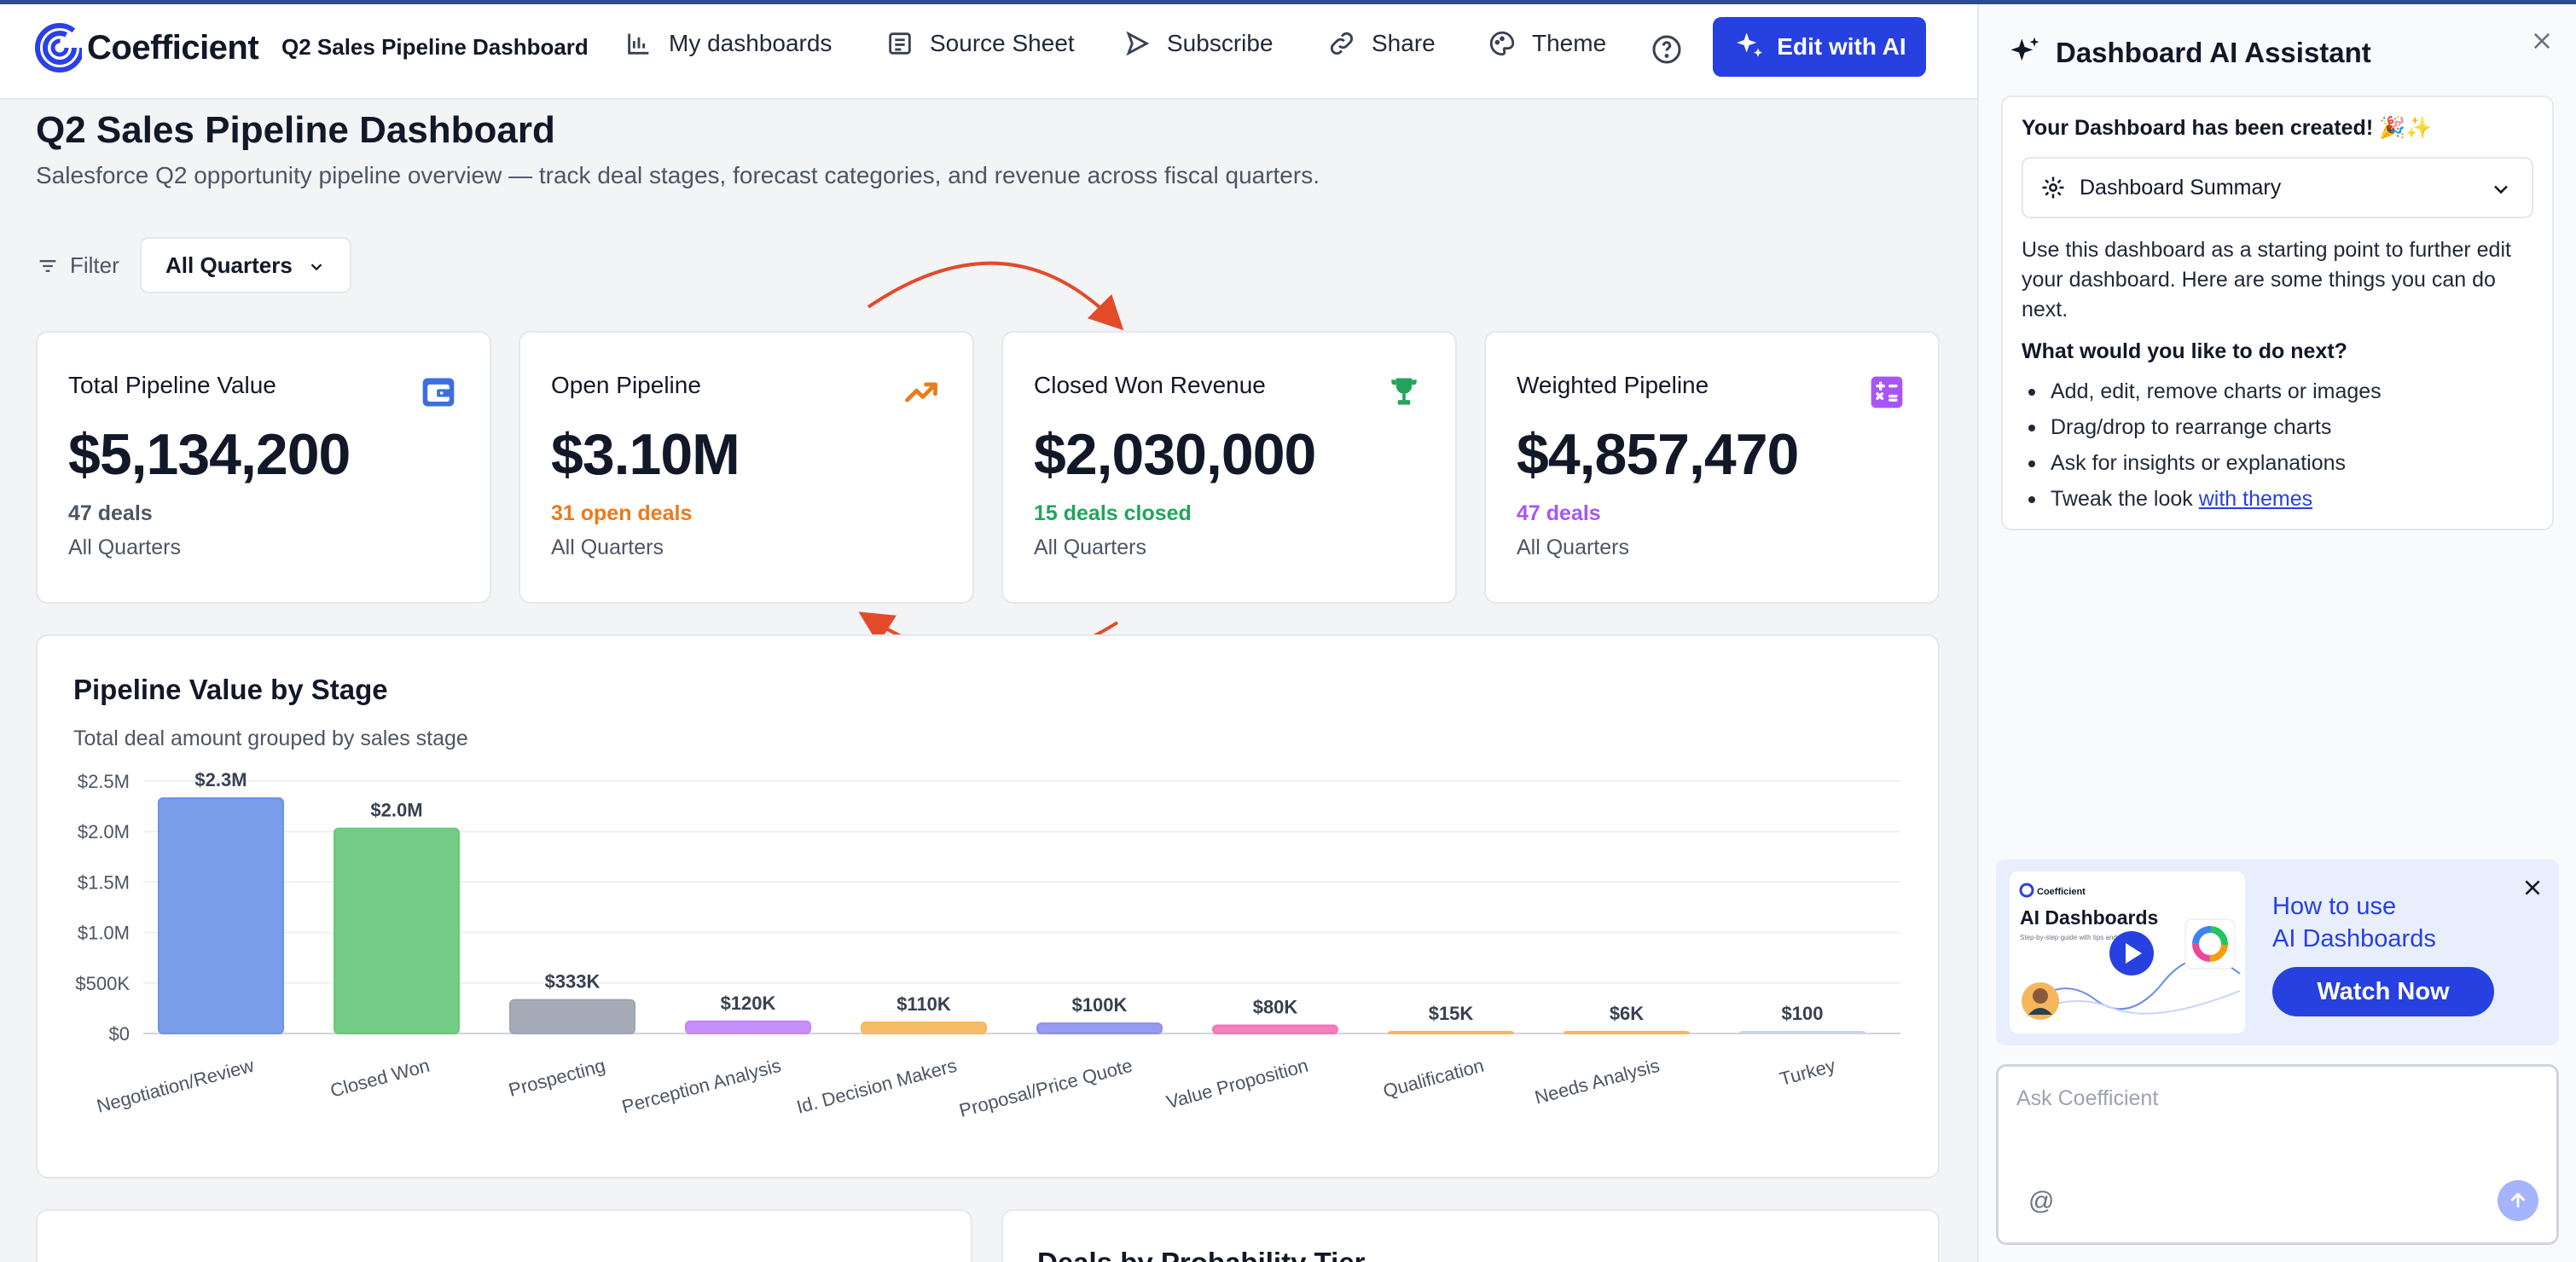  Describe the element at coordinates (1666, 49) in the screenshot. I see `question-circle-icon` at that location.